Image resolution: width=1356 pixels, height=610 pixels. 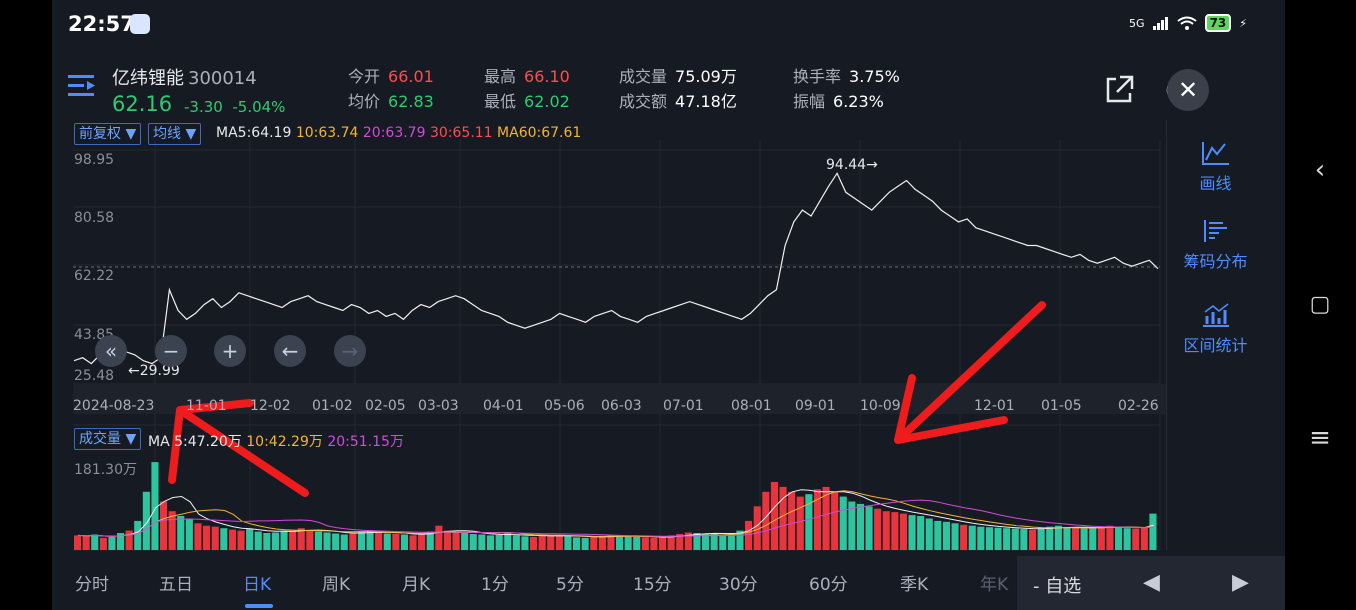 I want to click on indicator-dropdown: 均线 ▼, so click(x=175, y=134).